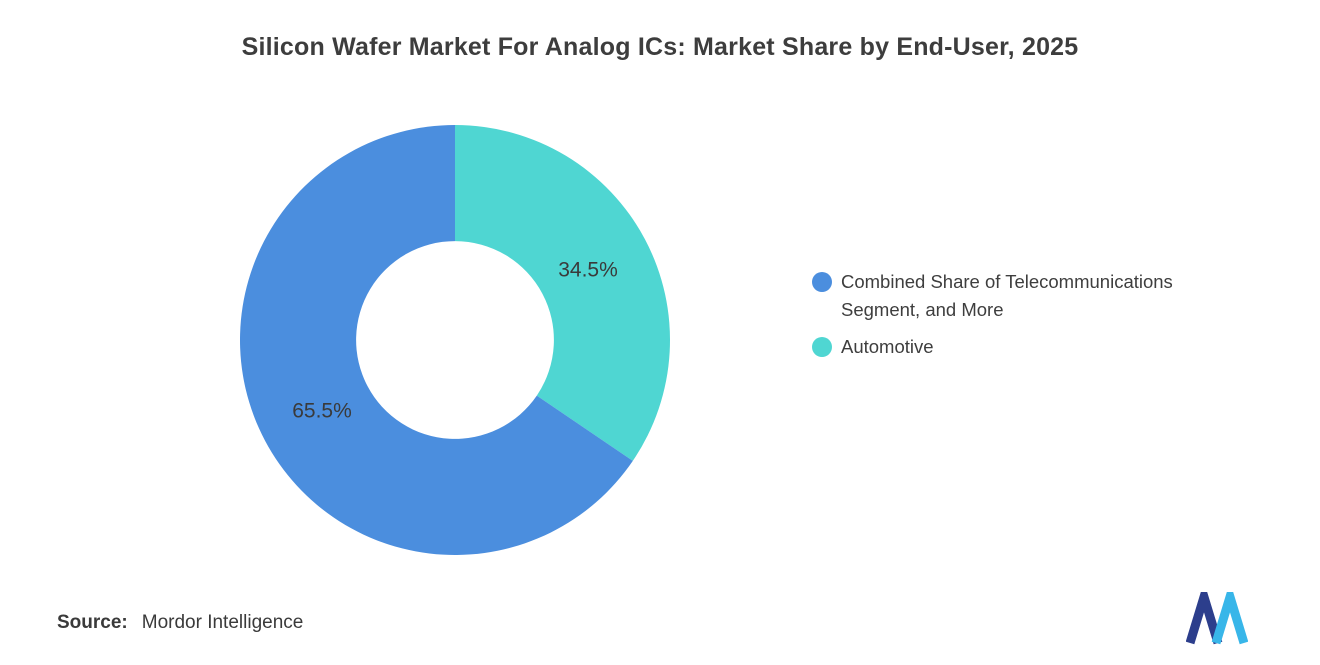 The height and width of the screenshot is (665, 1320). Describe the element at coordinates (887, 346) in the screenshot. I see `legend-label: Automotive` at that location.